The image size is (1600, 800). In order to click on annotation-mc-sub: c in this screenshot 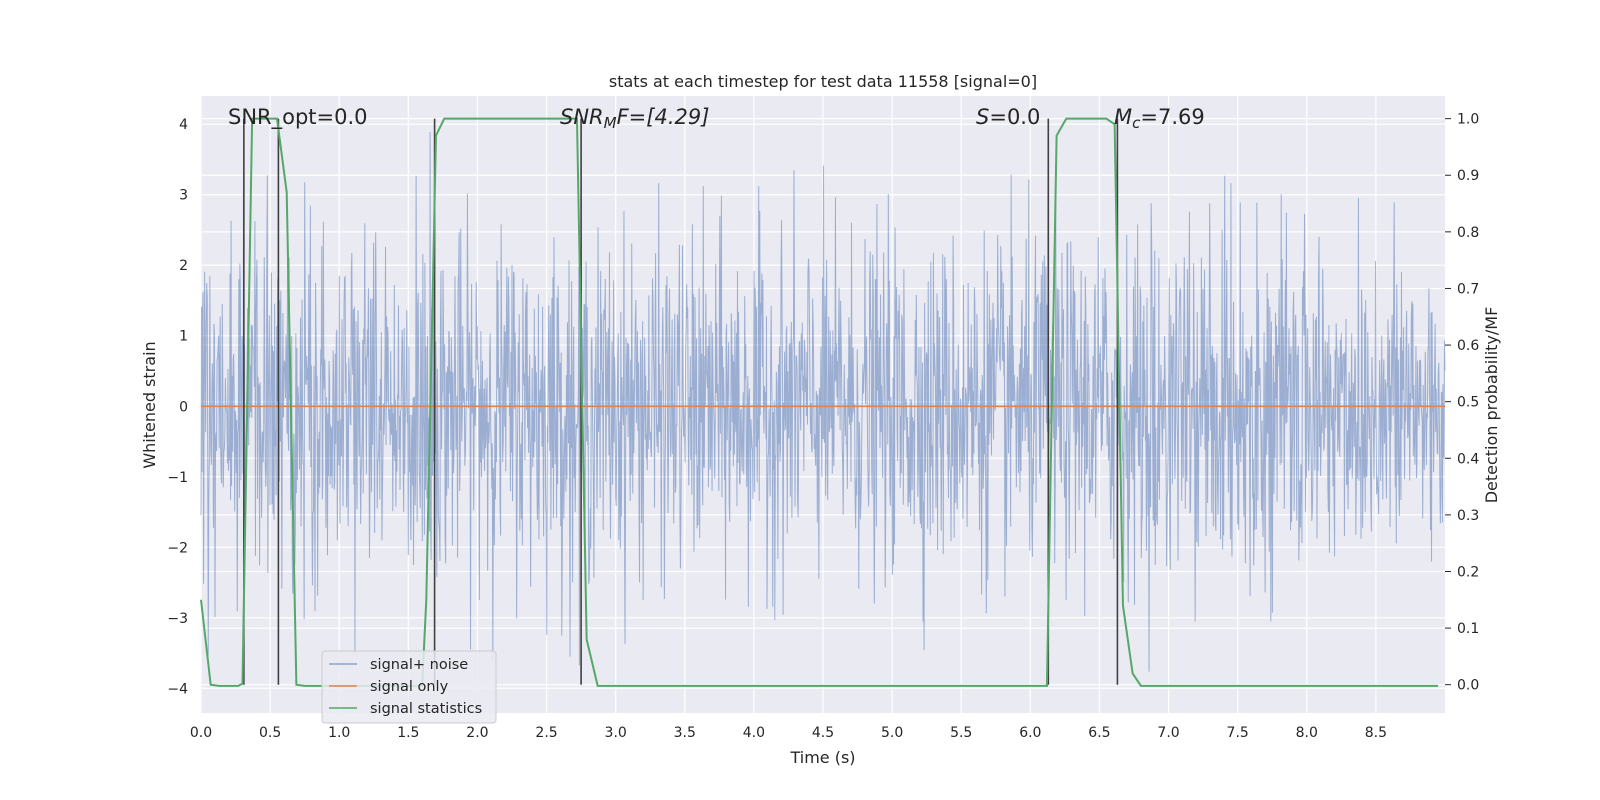, I will do `click(1136, 123)`.